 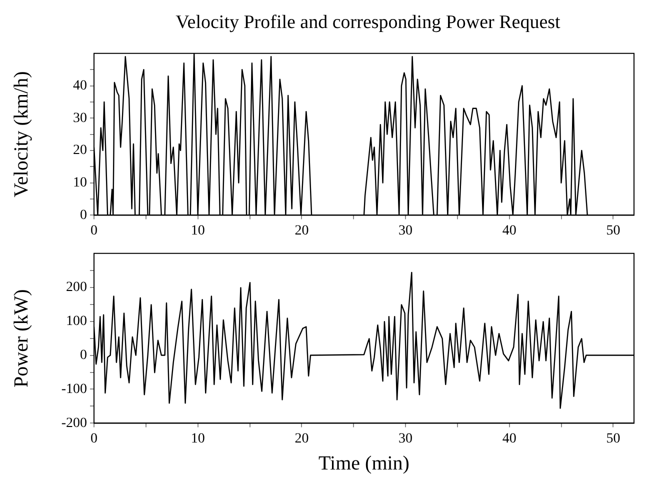 I want to click on y-tick-label: -200, so click(x=74, y=423).